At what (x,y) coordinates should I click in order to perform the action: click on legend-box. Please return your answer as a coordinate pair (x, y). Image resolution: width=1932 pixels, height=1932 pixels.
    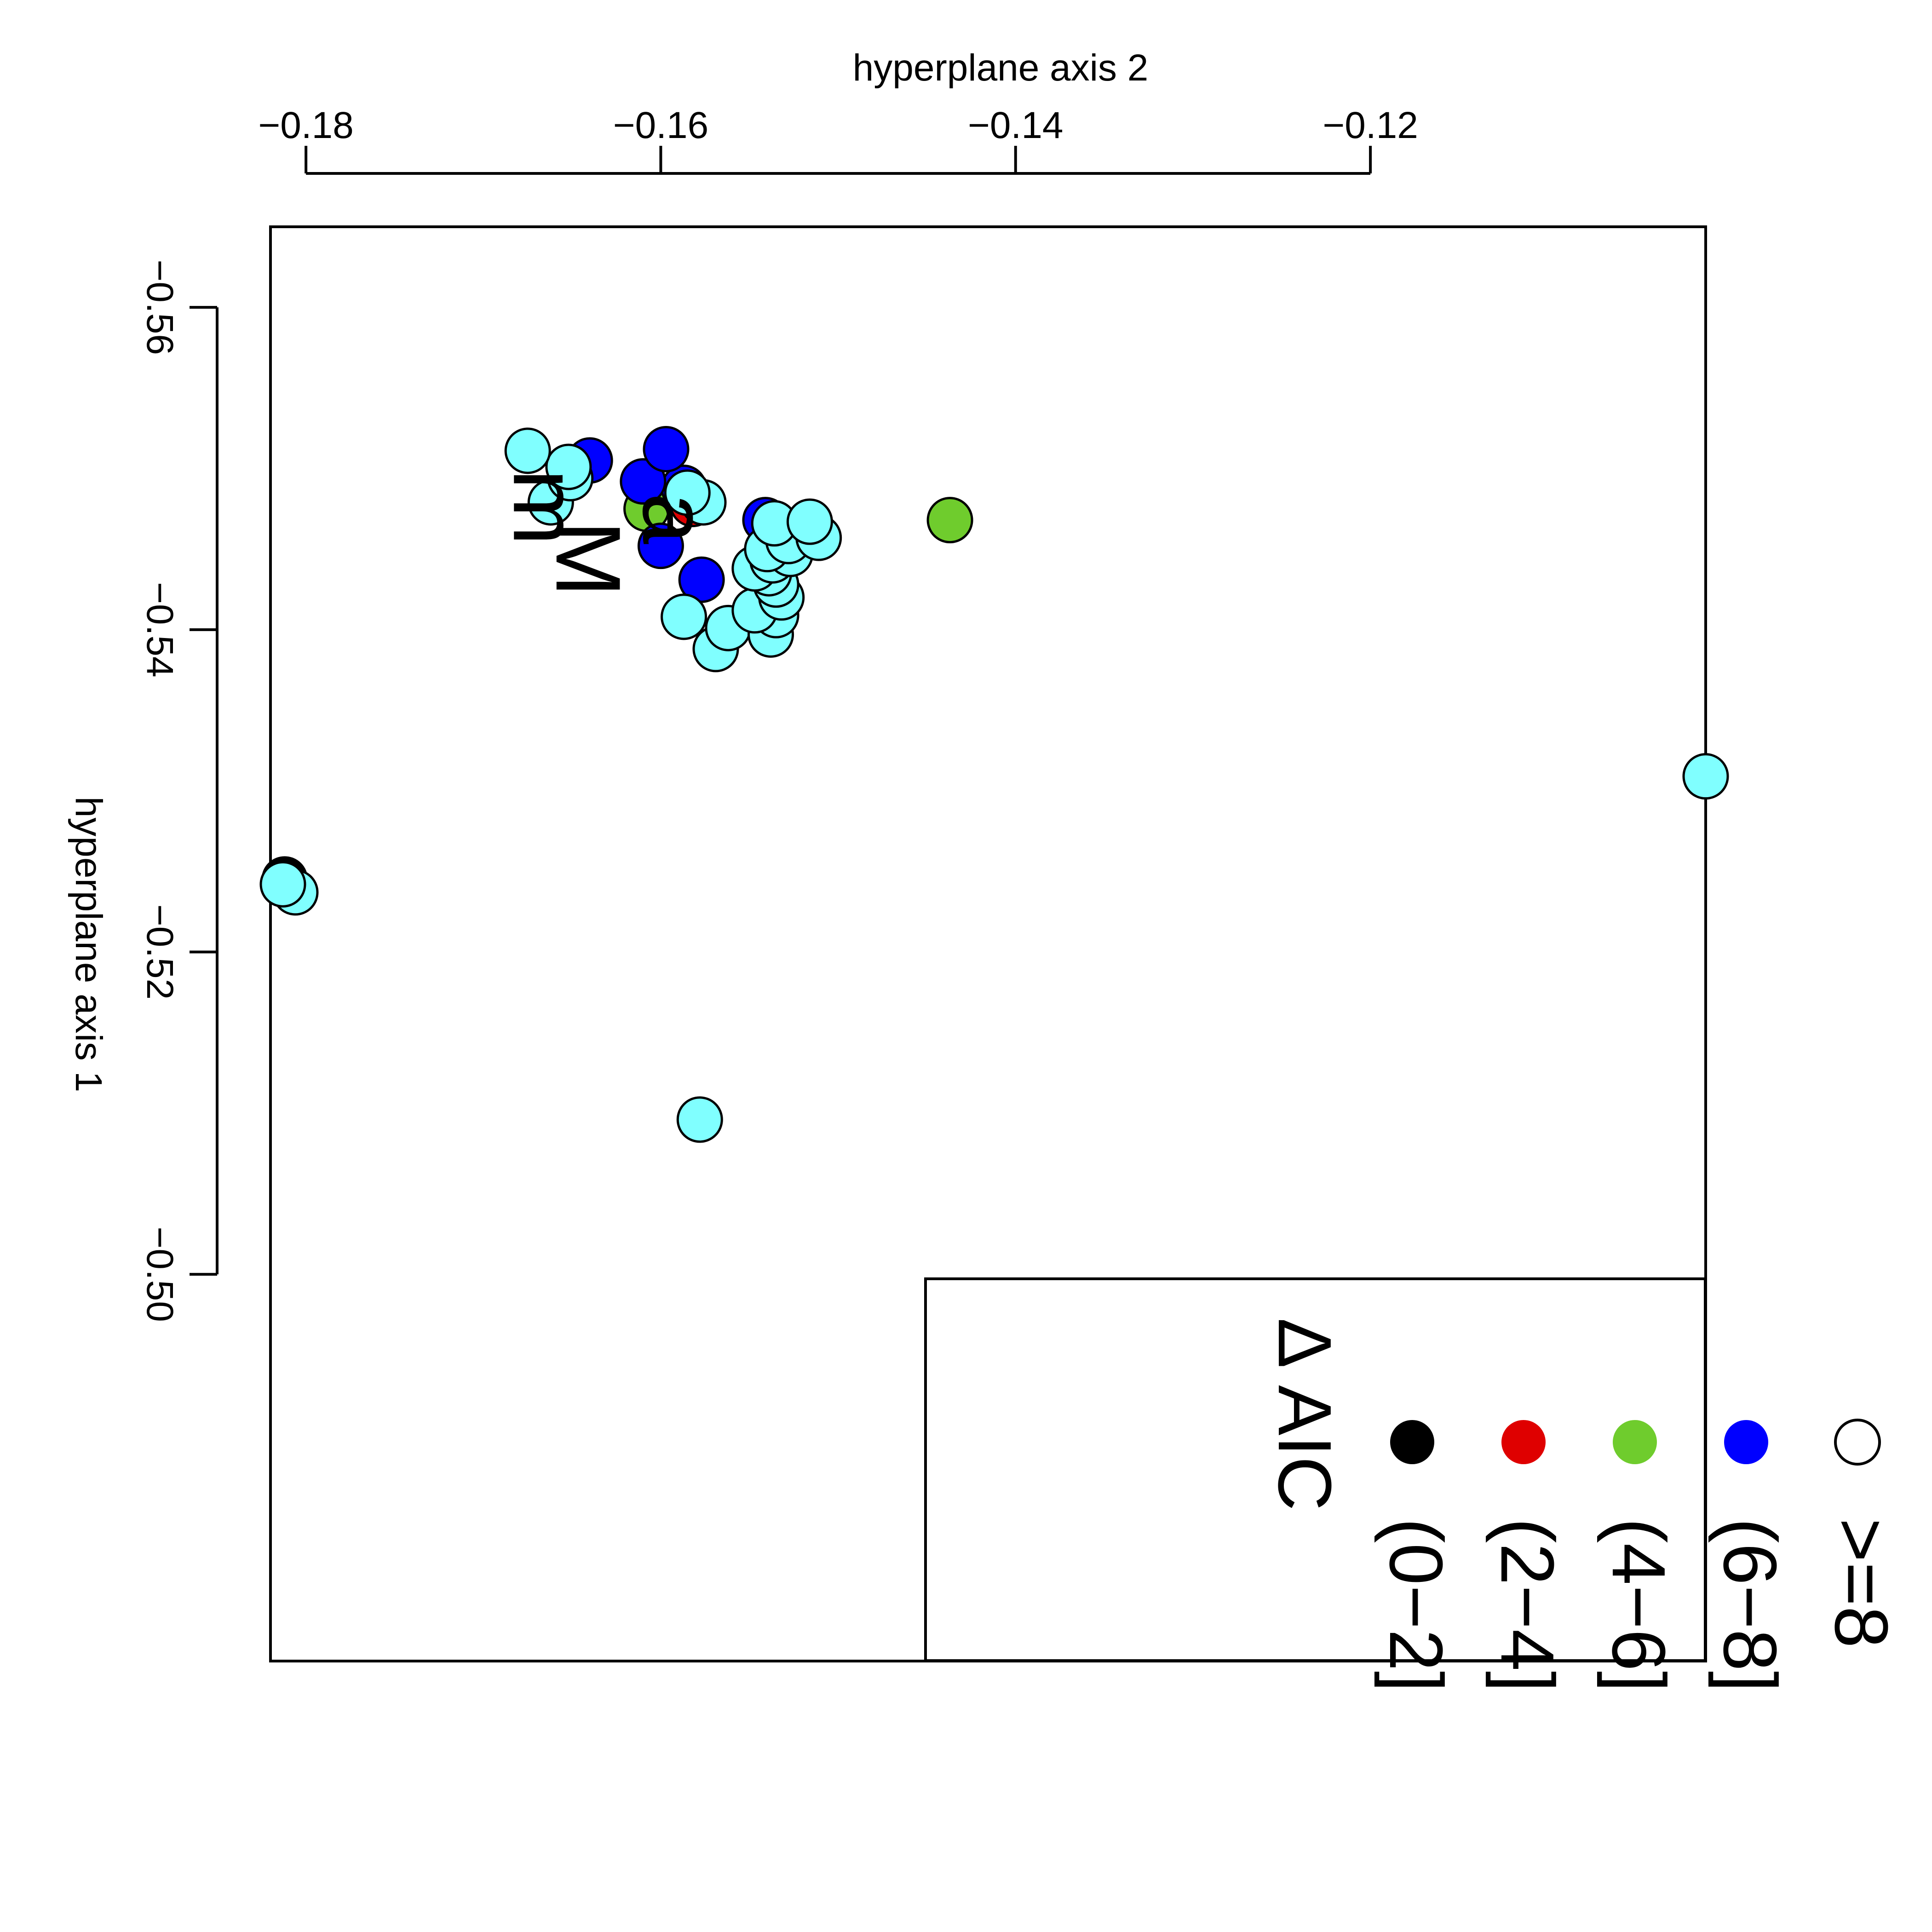
    Looking at the image, I should click on (1315, 1469).